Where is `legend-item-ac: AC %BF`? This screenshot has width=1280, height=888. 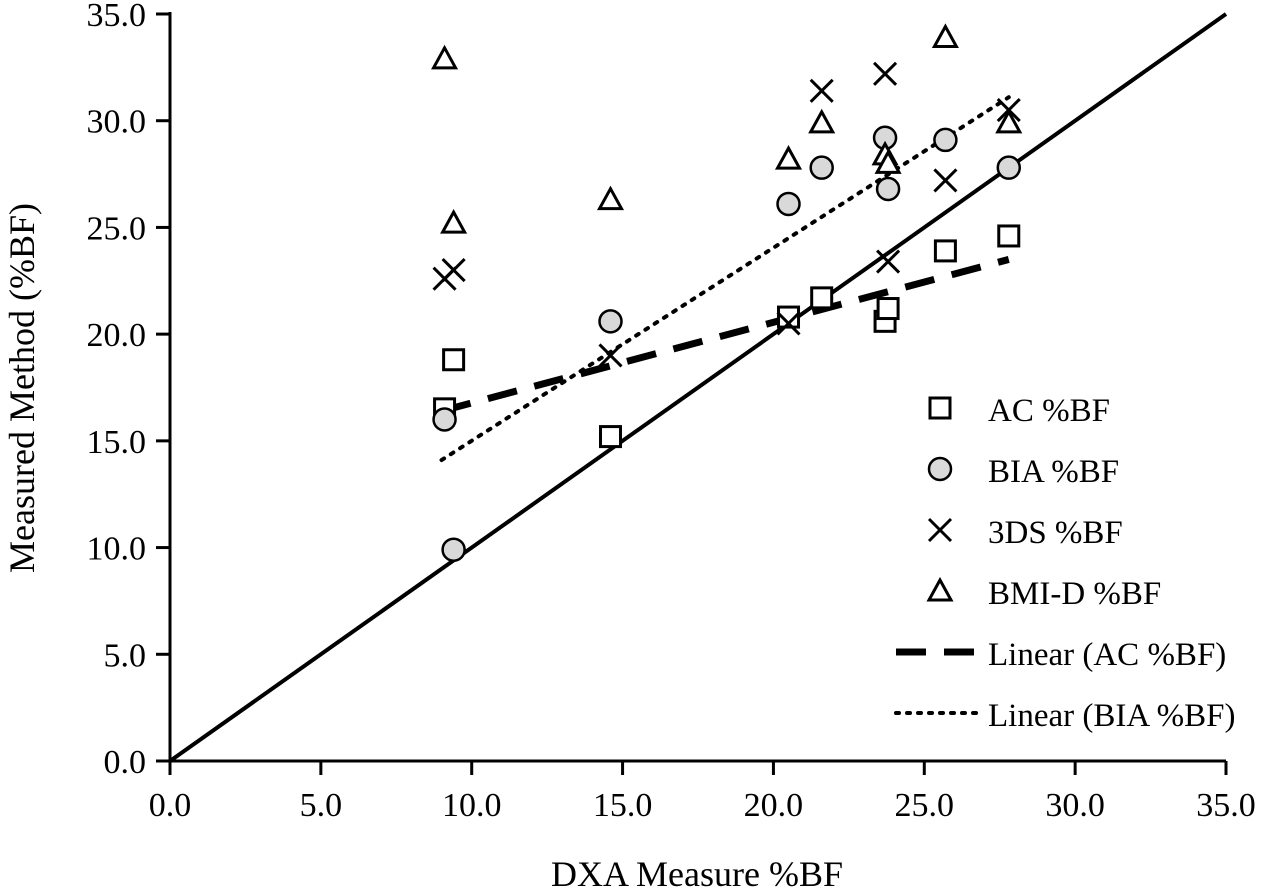
legend-item-ac: AC %BF is located at coordinates (1019, 411).